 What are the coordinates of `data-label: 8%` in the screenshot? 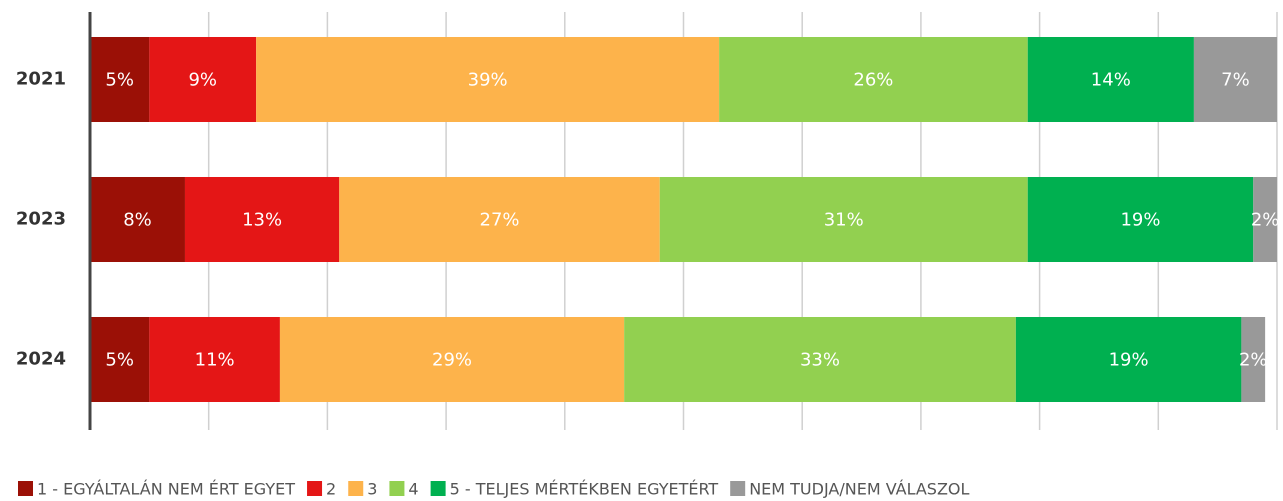 It's located at (137, 220).